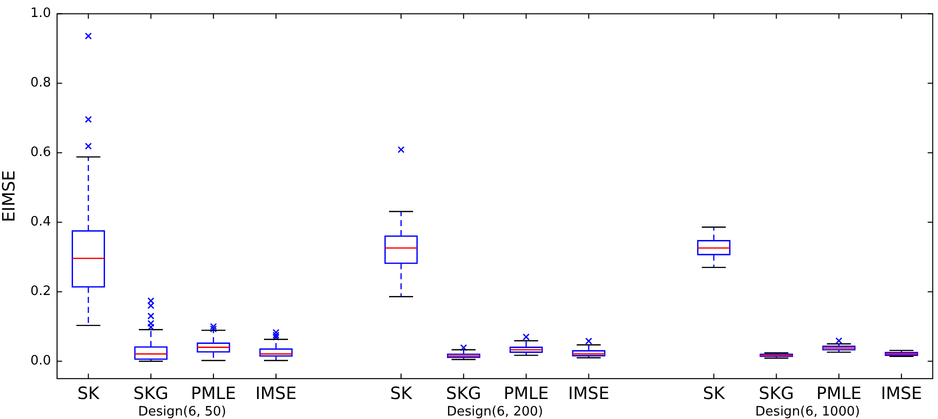 The image size is (938, 419). What do you see at coordinates (41, 14) in the screenshot?
I see `y-tick-label: 1.0` at bounding box center [41, 14].